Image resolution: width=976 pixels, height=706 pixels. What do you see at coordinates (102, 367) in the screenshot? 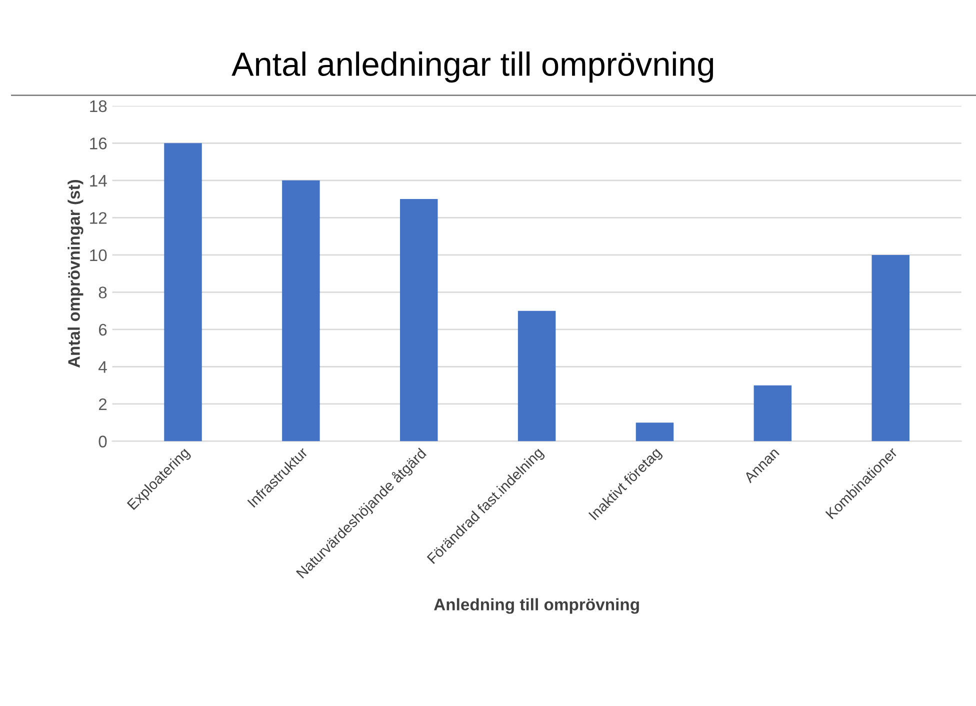
I see `y-tick-label: 4` at bounding box center [102, 367].